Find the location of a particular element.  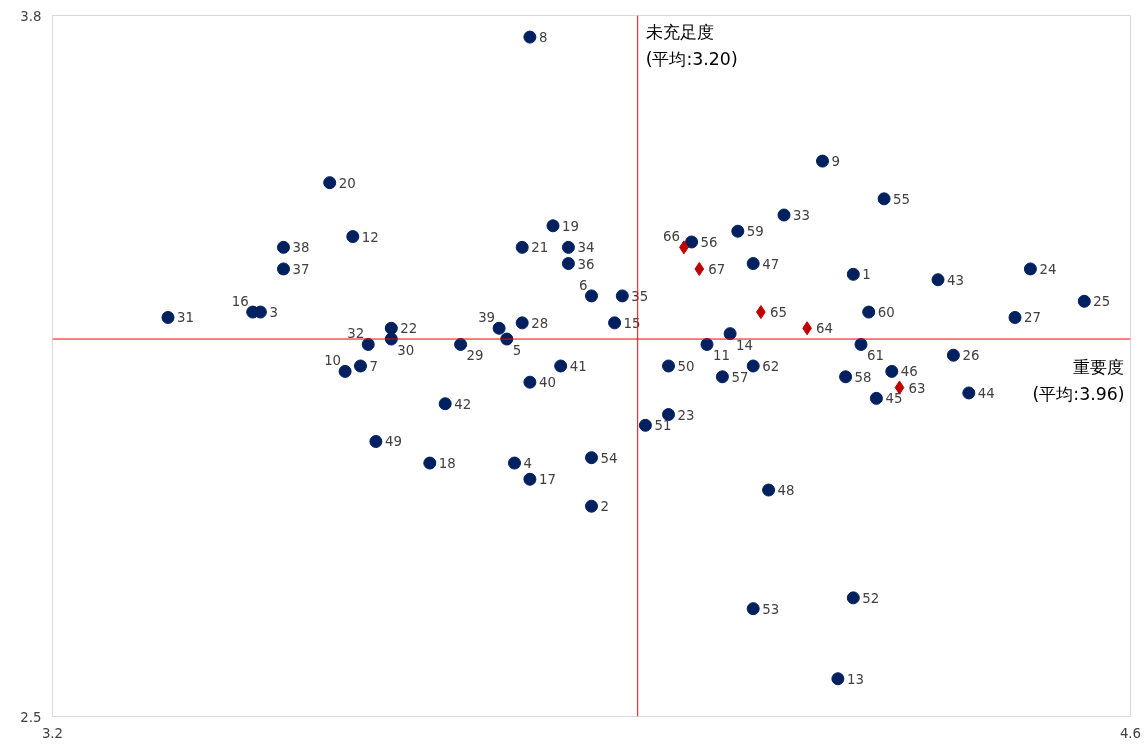

annotation: 25 is located at coordinates (1102, 302).